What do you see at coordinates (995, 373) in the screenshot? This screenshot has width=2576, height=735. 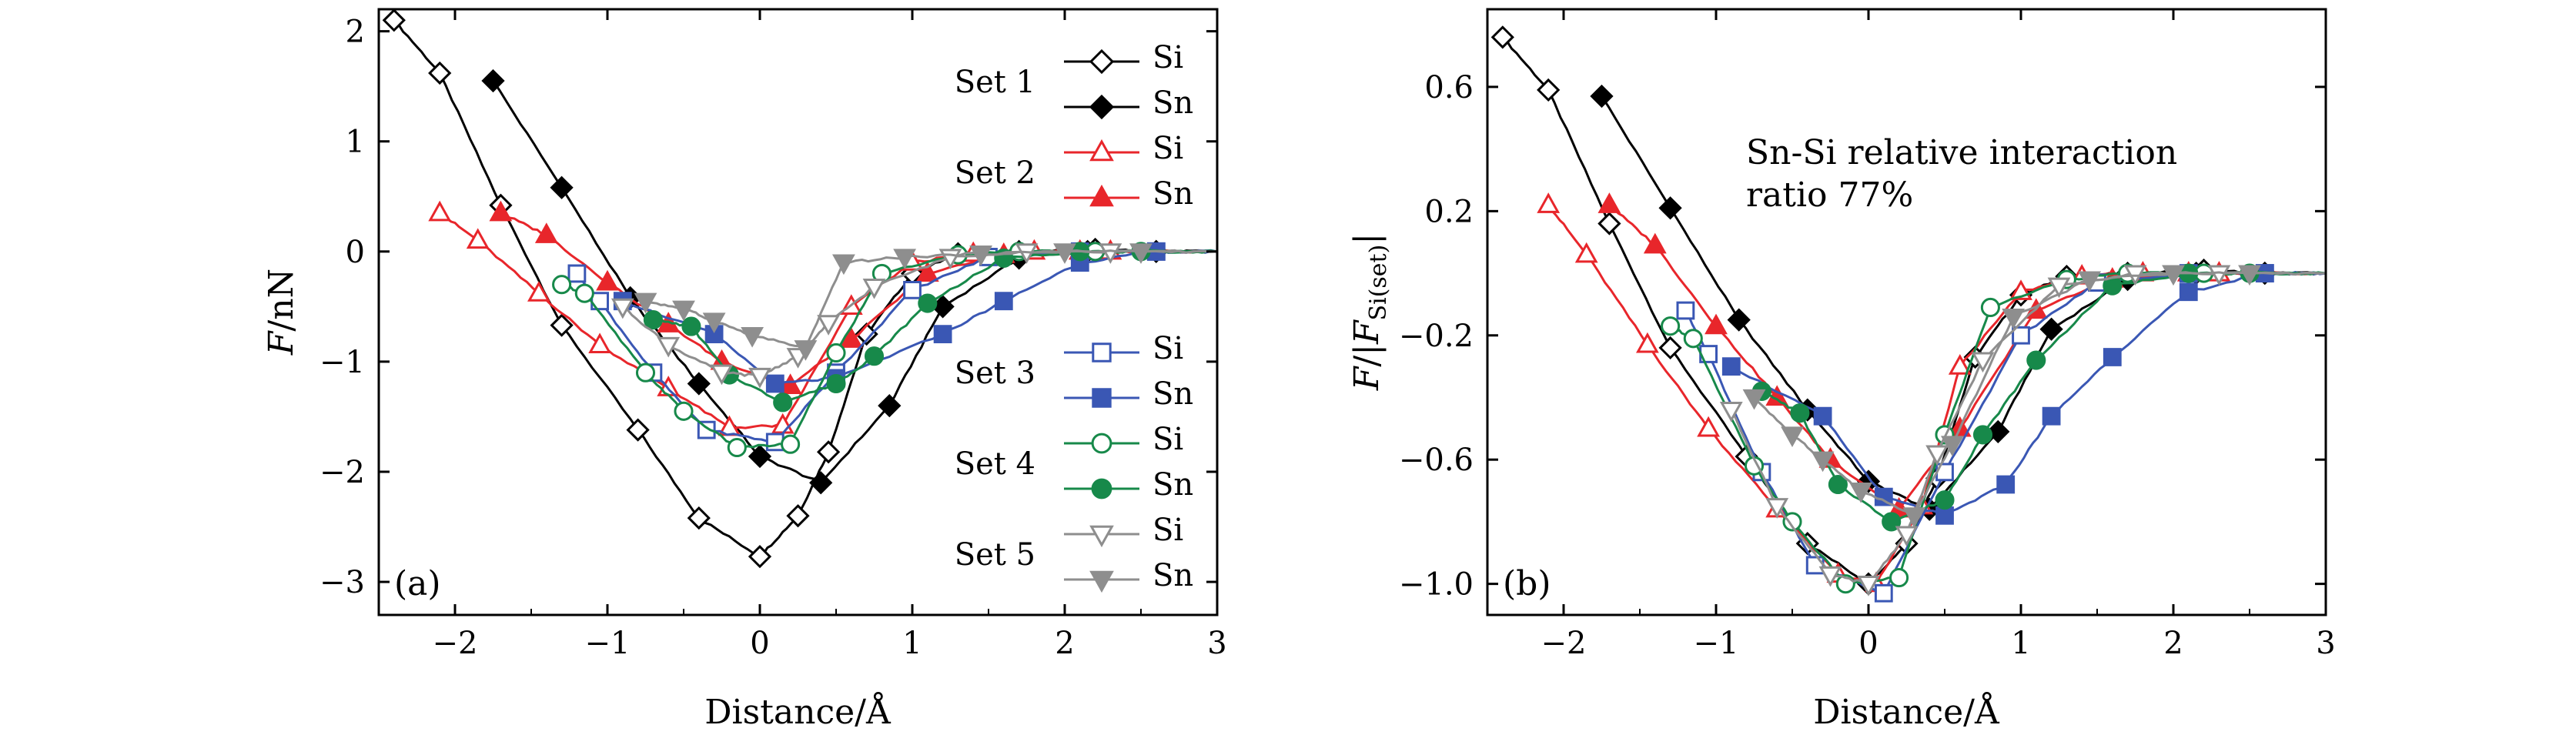 I see `legend-set-3-label: Set 3` at bounding box center [995, 373].